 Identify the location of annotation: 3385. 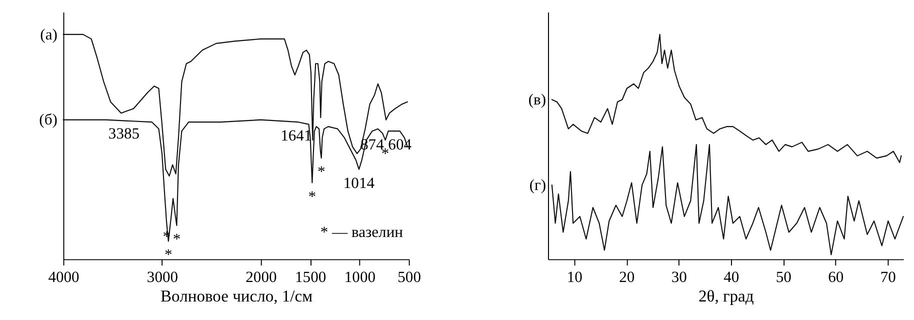
(124, 133).